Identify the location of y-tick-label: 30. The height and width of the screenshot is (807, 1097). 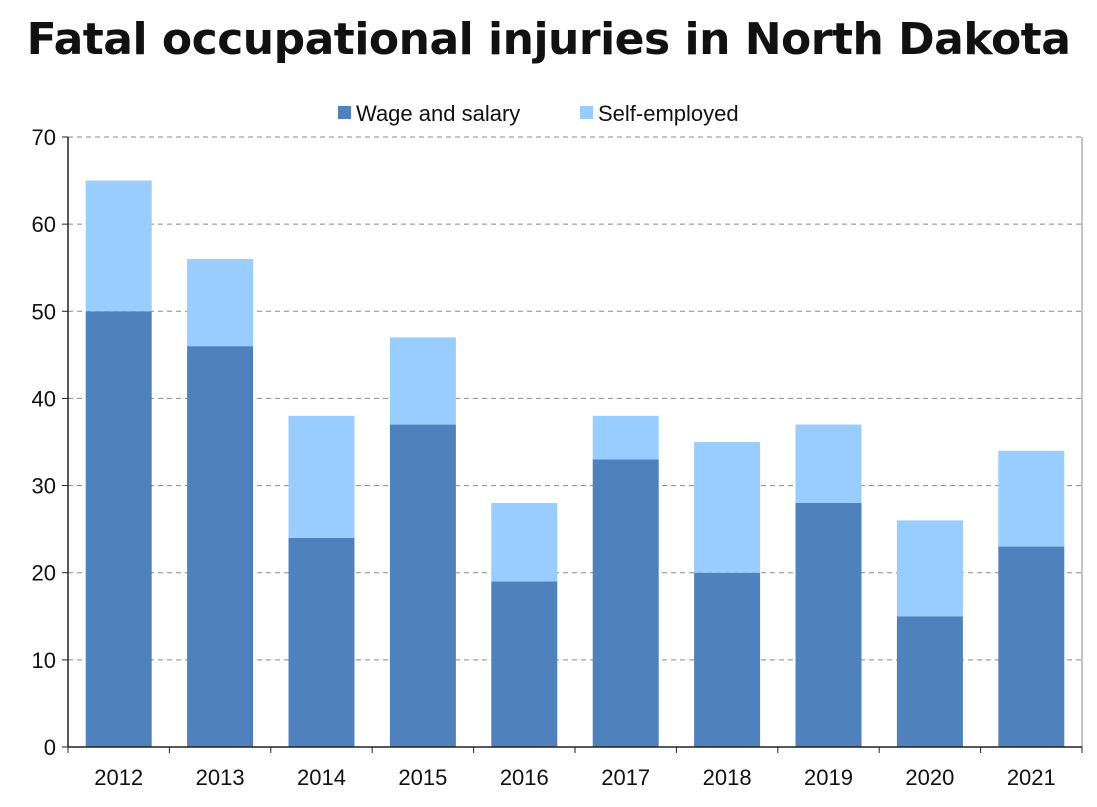
(44, 486).